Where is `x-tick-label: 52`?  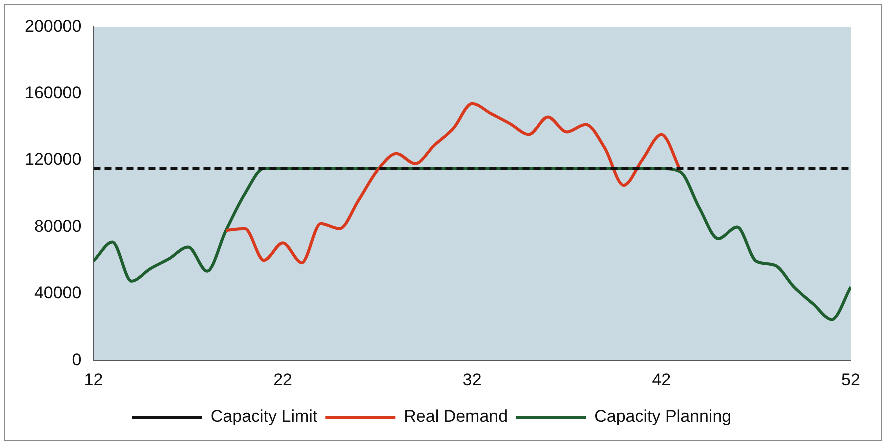 x-tick-label: 52 is located at coordinates (851, 380).